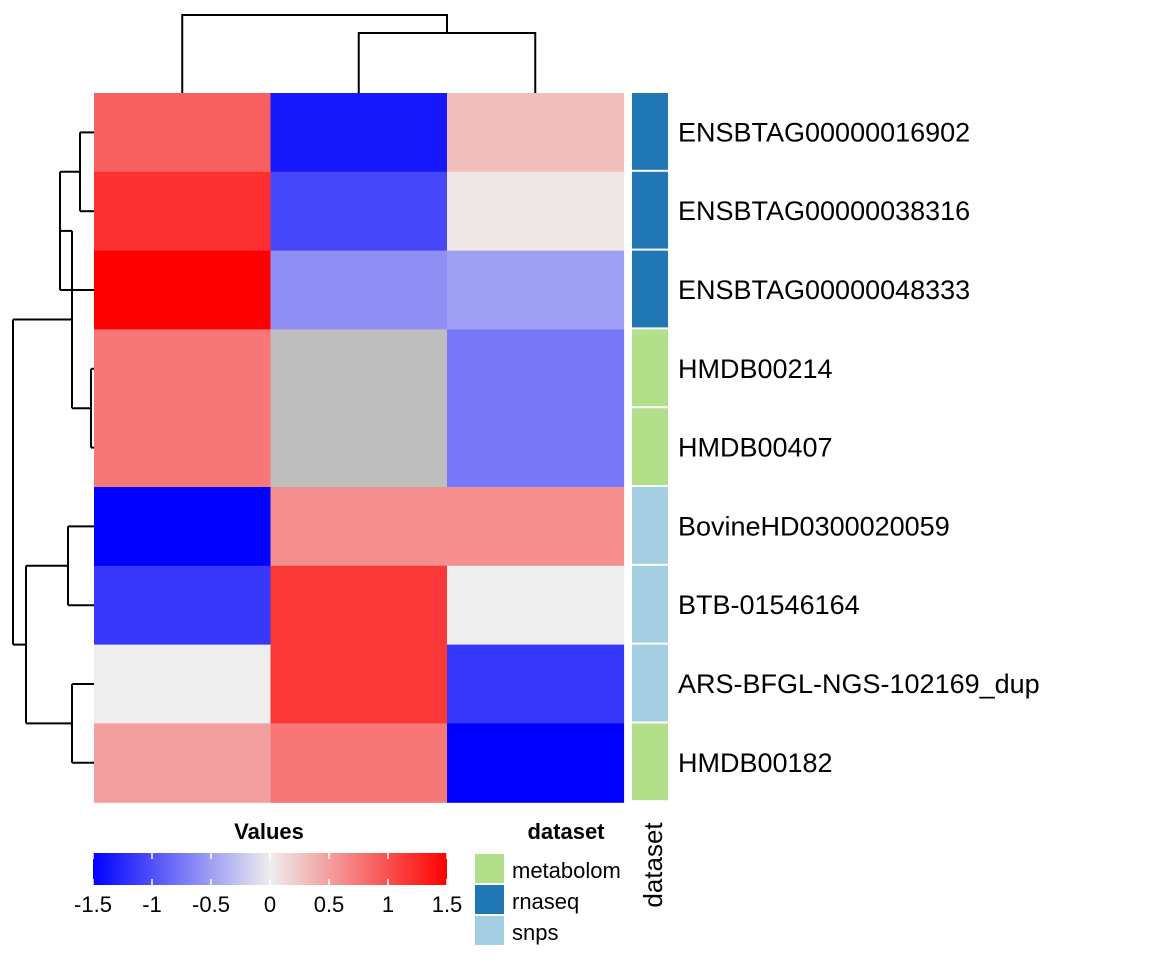  I want to click on legend-tick-label: 0.5, so click(329, 904).